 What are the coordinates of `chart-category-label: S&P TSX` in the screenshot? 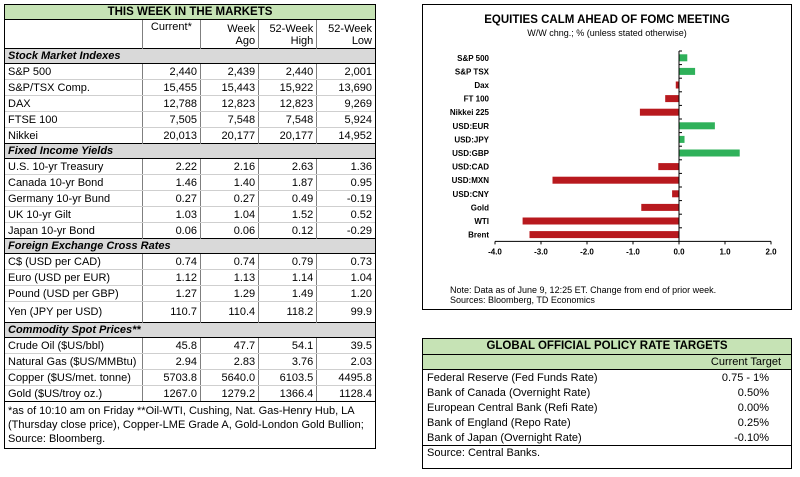 It's located at (472, 71).